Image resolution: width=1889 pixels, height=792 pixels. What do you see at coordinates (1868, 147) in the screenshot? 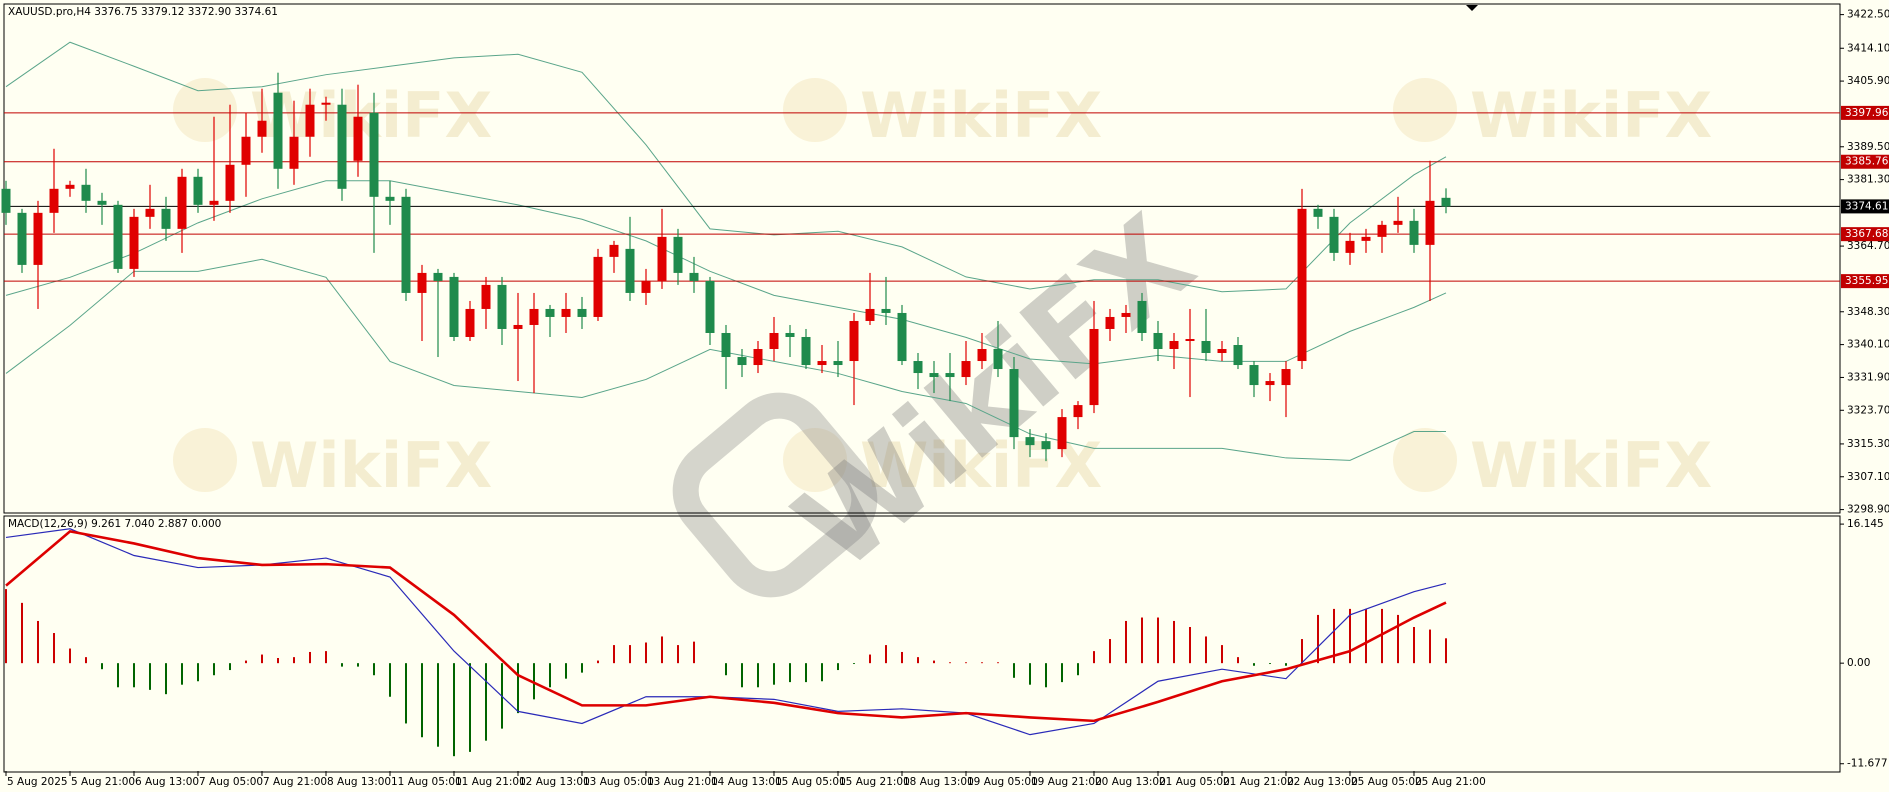
I see `y-tick-label: 3389.50` at bounding box center [1868, 147].